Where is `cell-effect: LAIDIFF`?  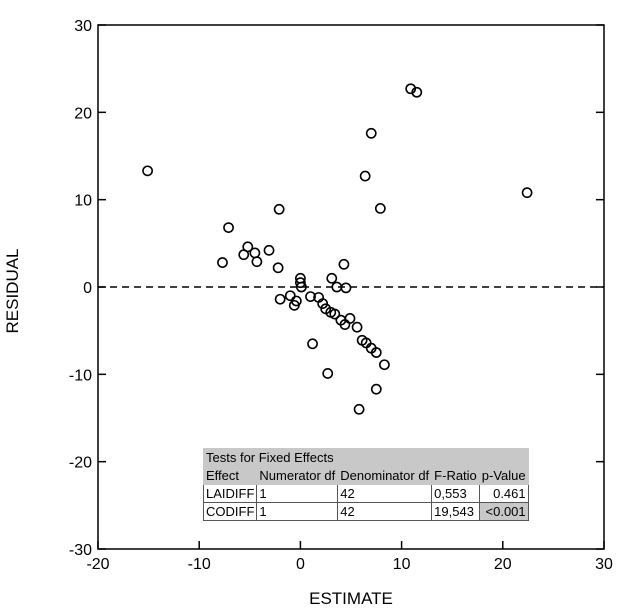 cell-effect: LAIDIFF is located at coordinates (230, 493).